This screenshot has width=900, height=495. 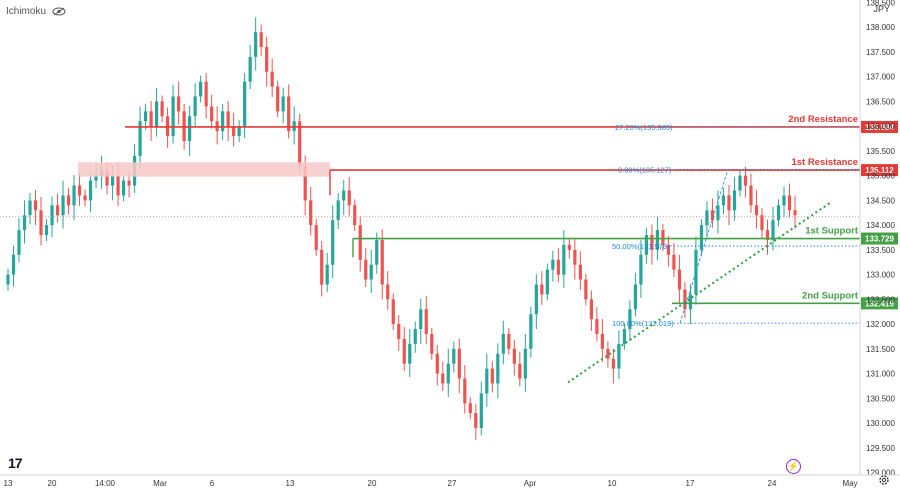 What do you see at coordinates (793, 466) in the screenshot?
I see `flash-icon: ⚡` at bounding box center [793, 466].